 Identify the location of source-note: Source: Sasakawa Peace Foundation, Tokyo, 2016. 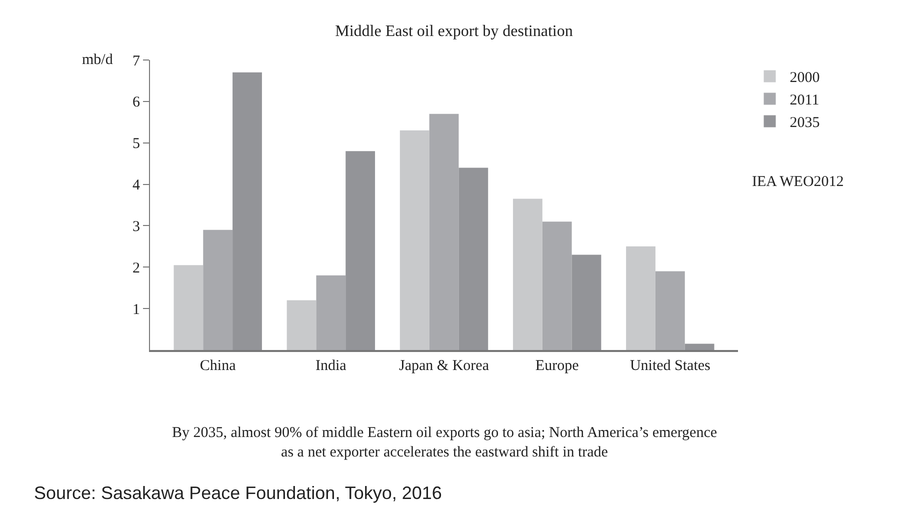
(238, 493).